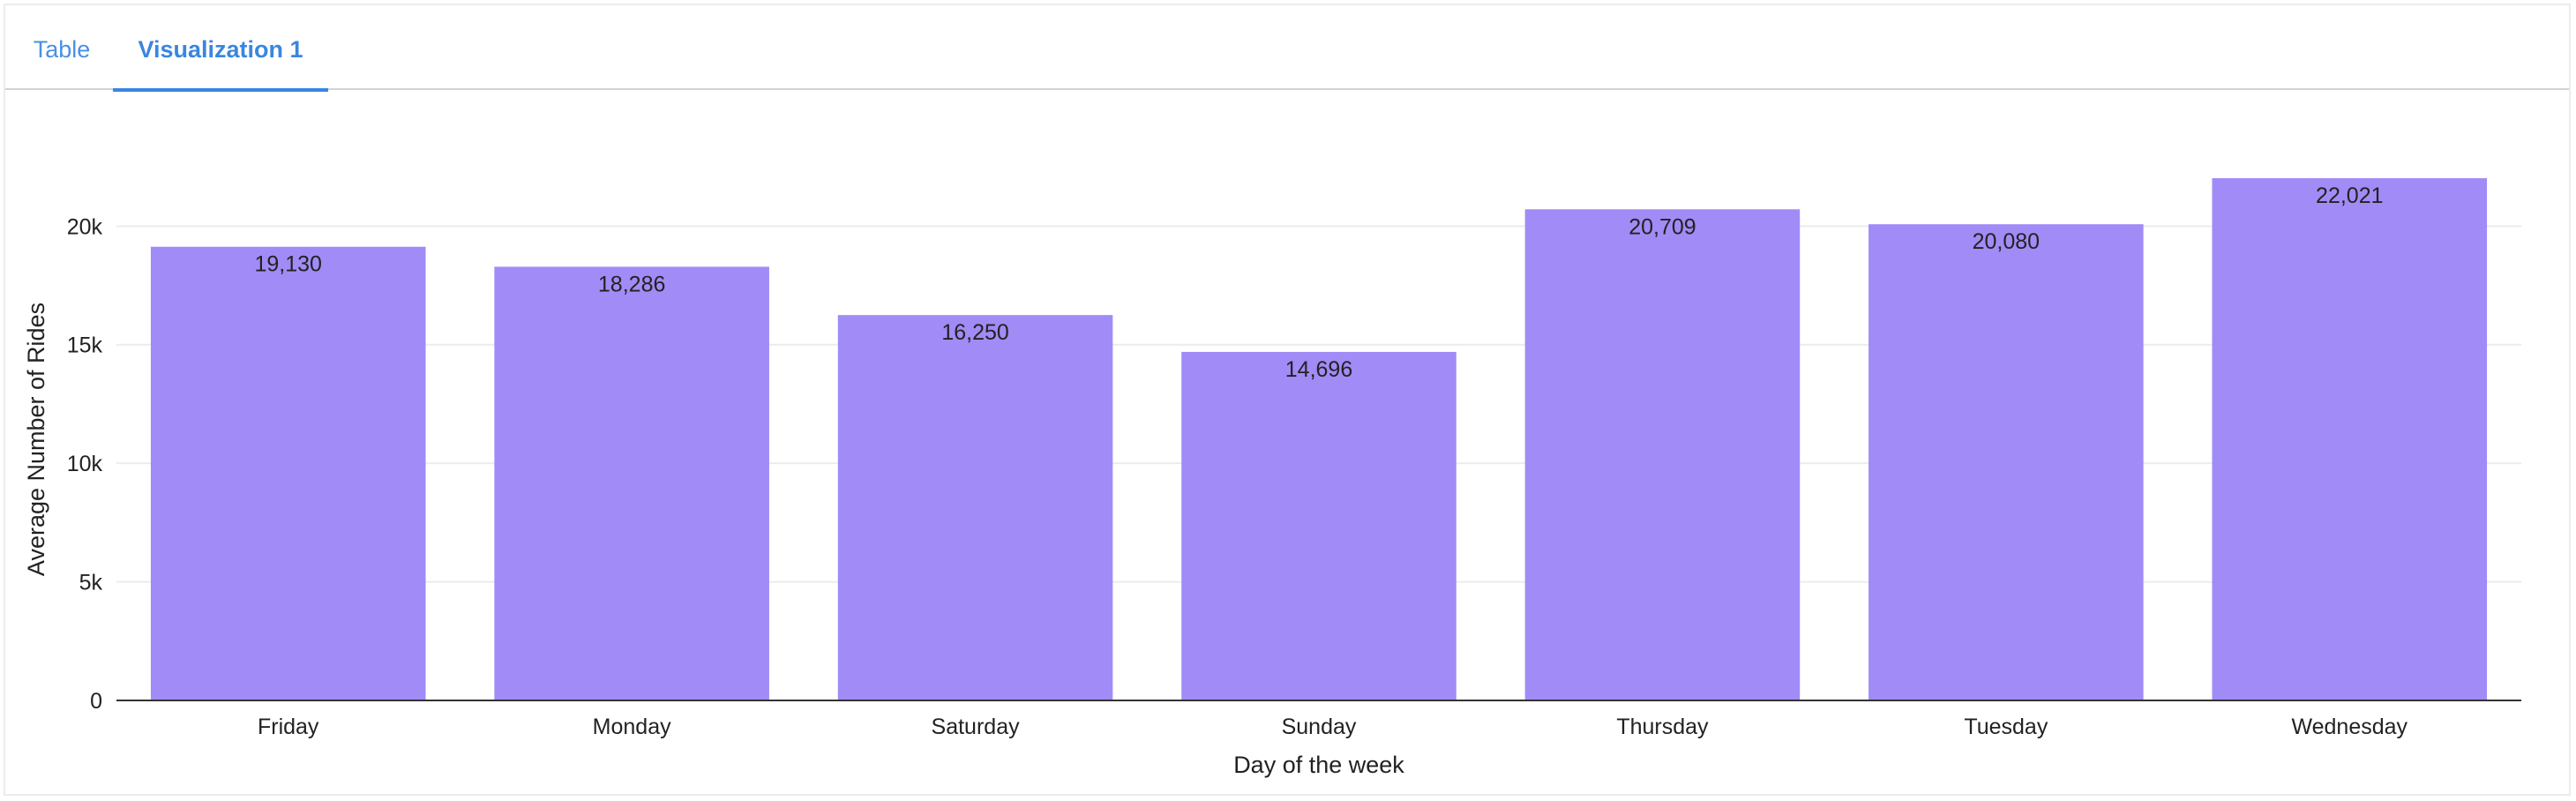  I want to click on x-tick-label: Monday, so click(632, 727).